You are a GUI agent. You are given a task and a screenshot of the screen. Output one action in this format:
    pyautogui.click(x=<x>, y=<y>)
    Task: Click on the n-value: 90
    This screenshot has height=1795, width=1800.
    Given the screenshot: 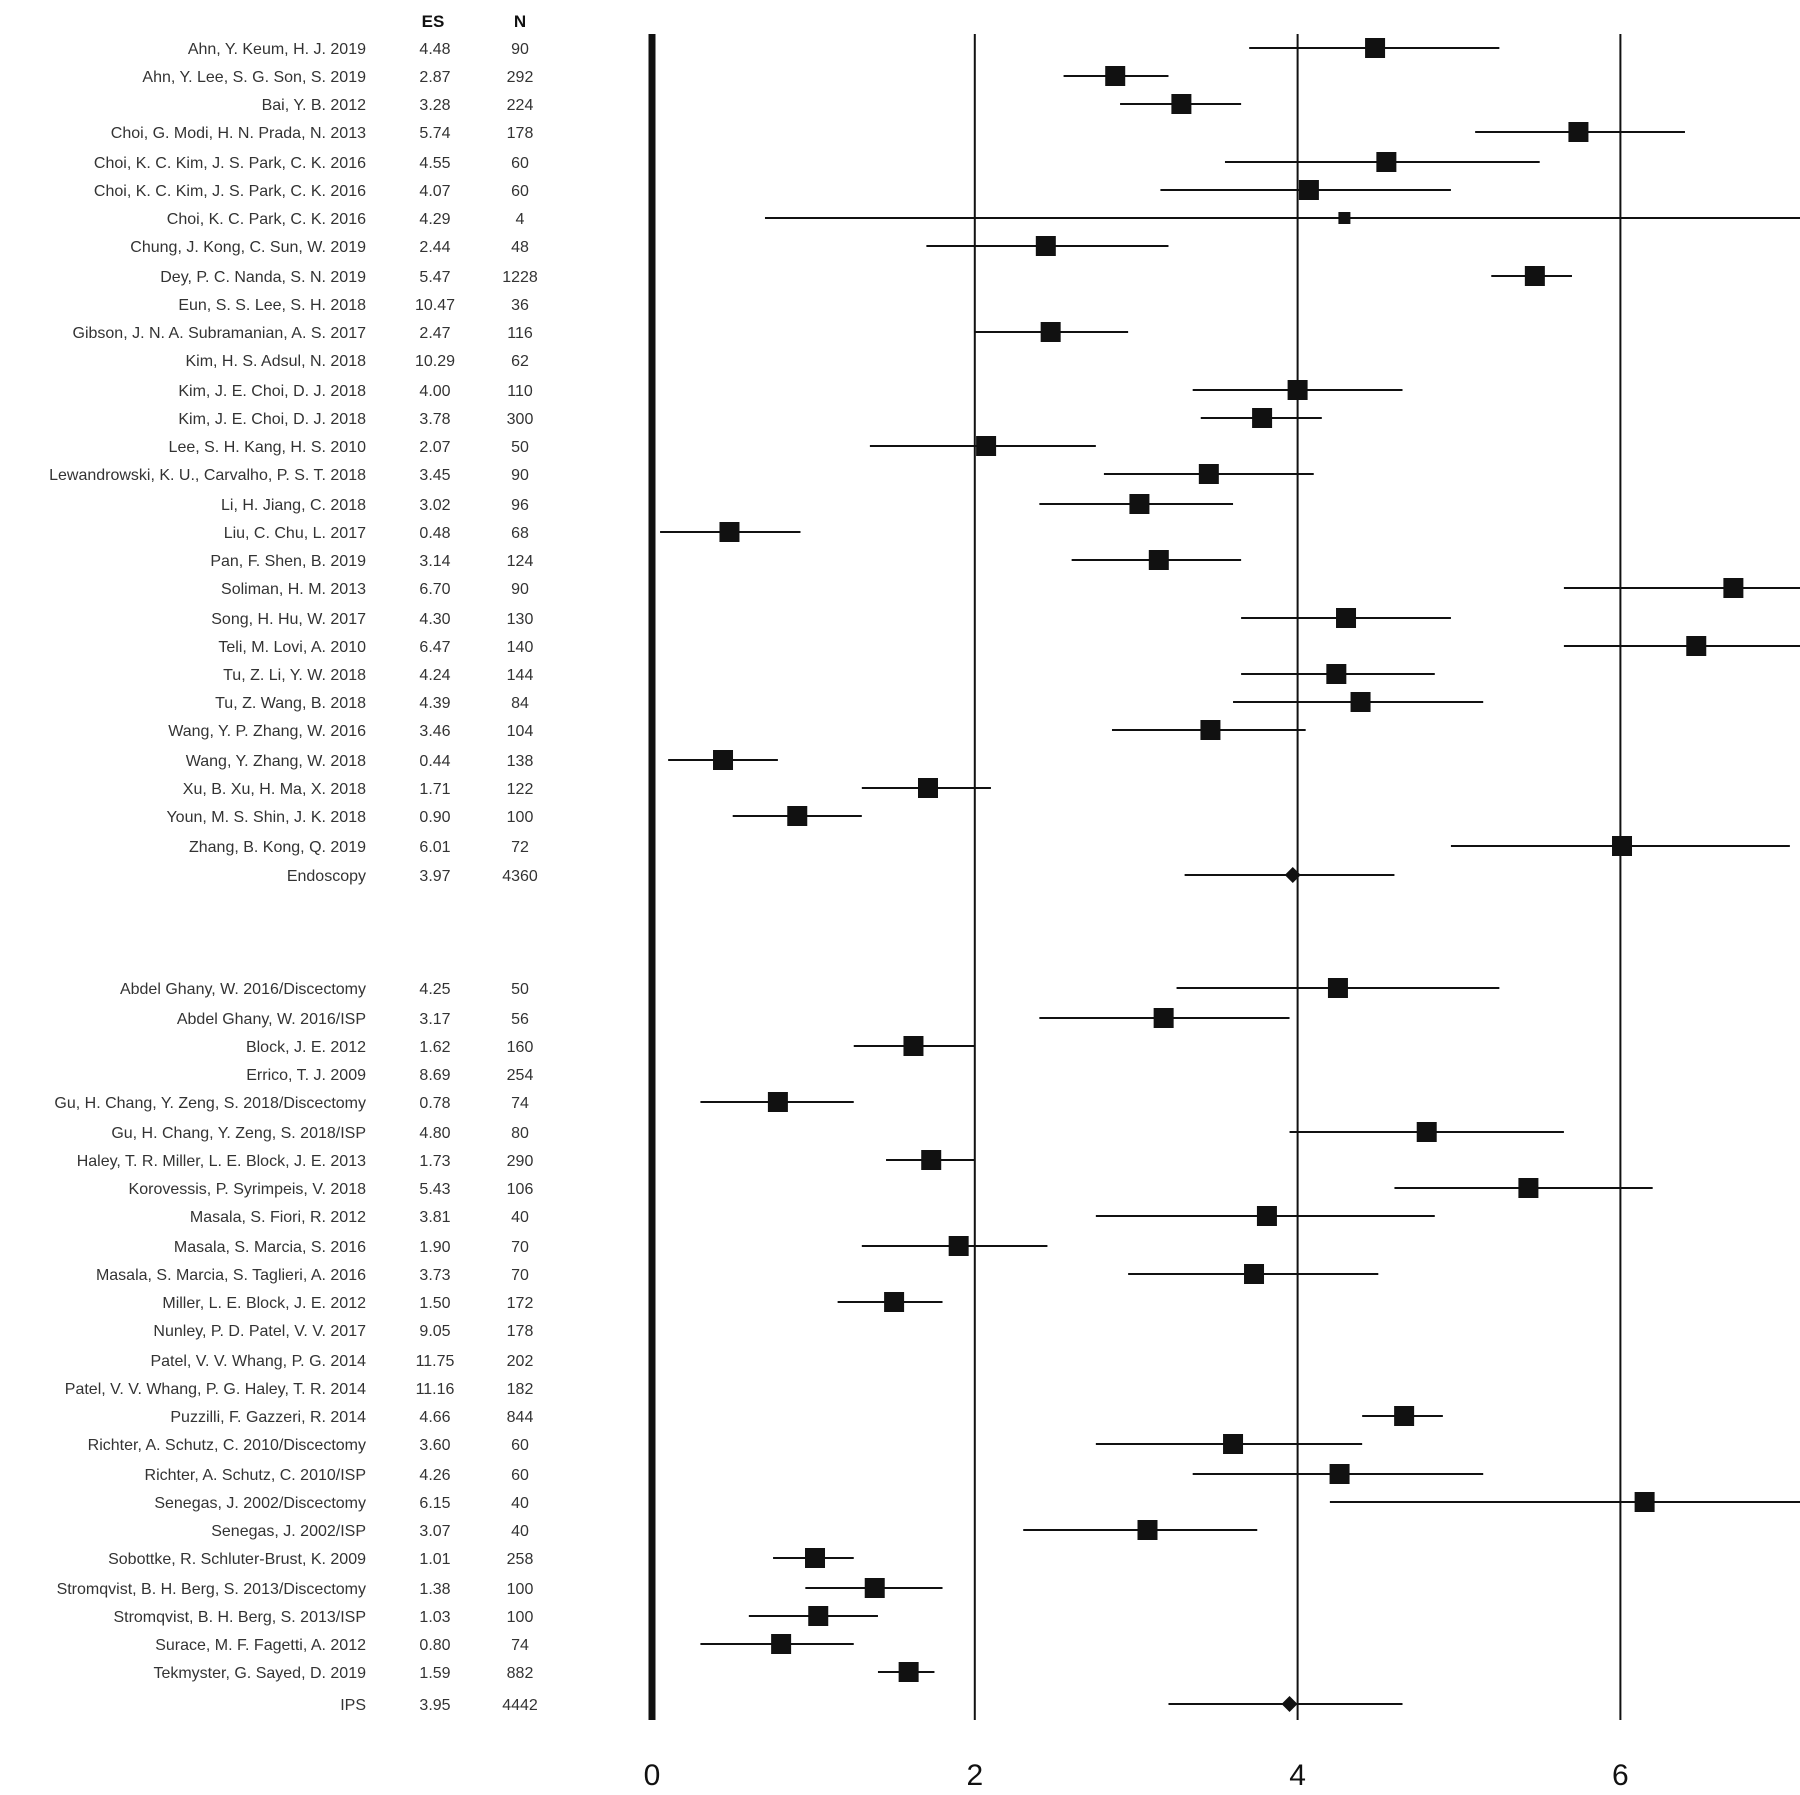 What is the action you would take?
    pyautogui.click(x=520, y=475)
    